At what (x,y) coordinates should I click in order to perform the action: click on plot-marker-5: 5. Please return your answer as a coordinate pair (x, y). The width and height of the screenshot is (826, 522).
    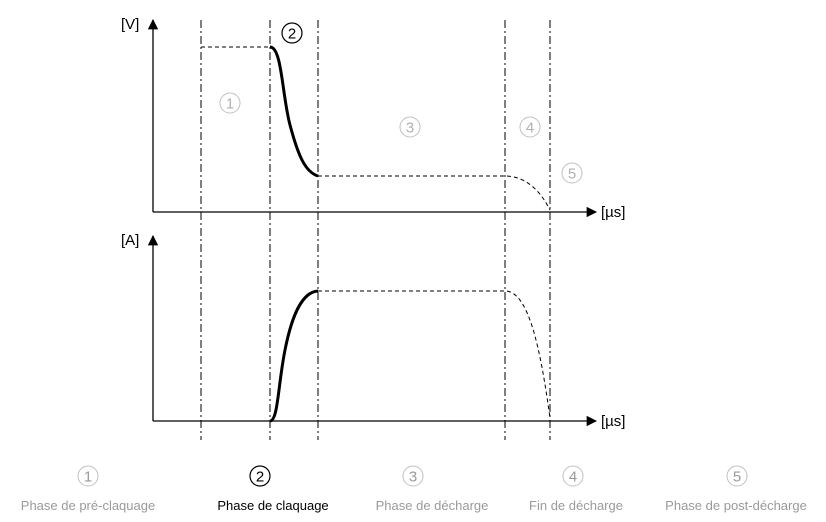
    Looking at the image, I should click on (572, 173).